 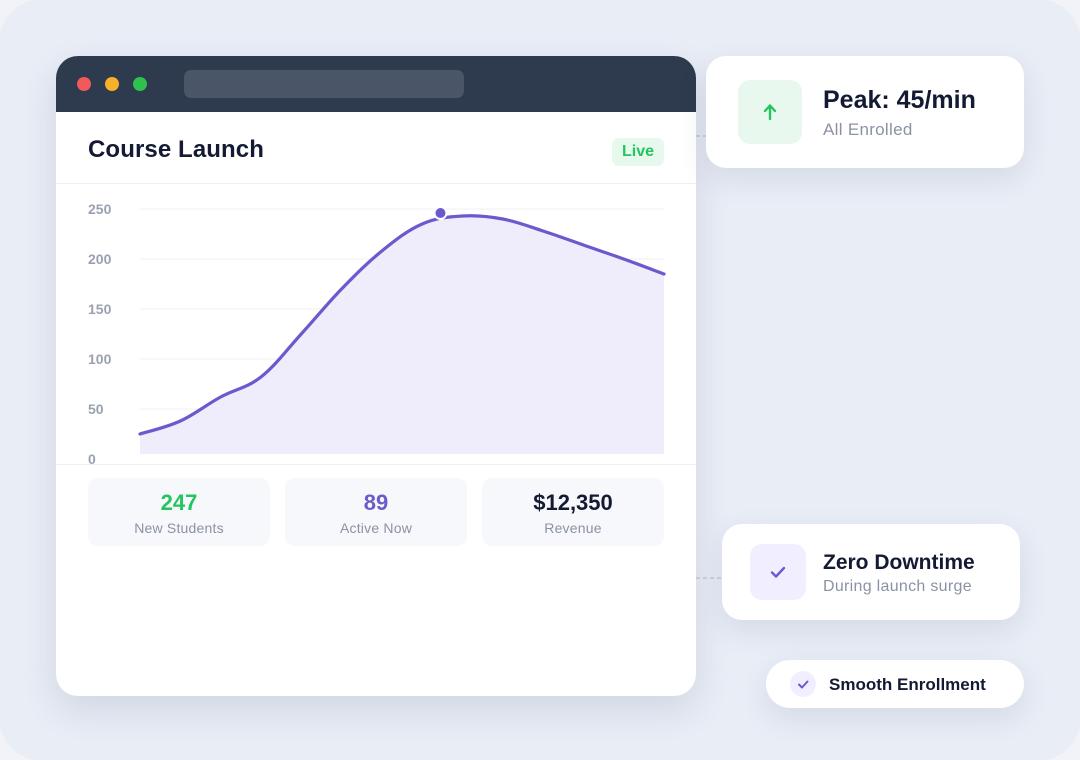 What do you see at coordinates (100, 259) in the screenshot?
I see `y-tick-label: 200` at bounding box center [100, 259].